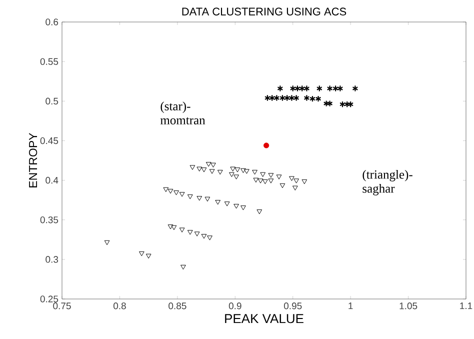 Image resolution: width=474 pixels, height=339 pixels. What do you see at coordinates (264, 12) in the screenshot?
I see `chart-title: DATA CLUSTERING USING ACS` at bounding box center [264, 12].